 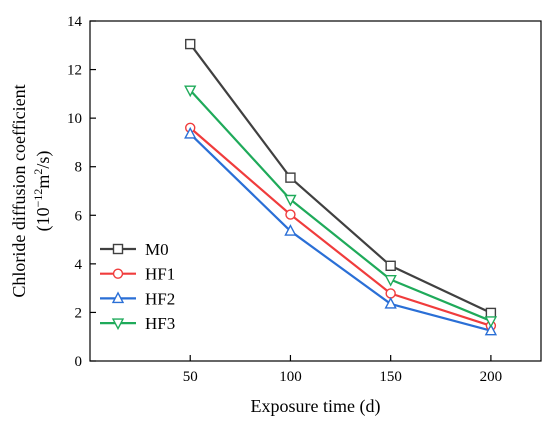 What do you see at coordinates (316, 406) in the screenshot?
I see `x-axis-title: Exposure time (d)` at bounding box center [316, 406].